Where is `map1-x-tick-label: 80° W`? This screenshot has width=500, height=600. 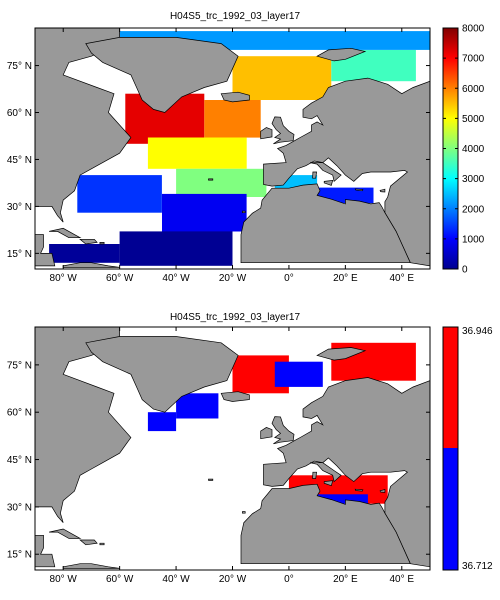
map1-x-tick-label: 80° W is located at coordinates (64, 278).